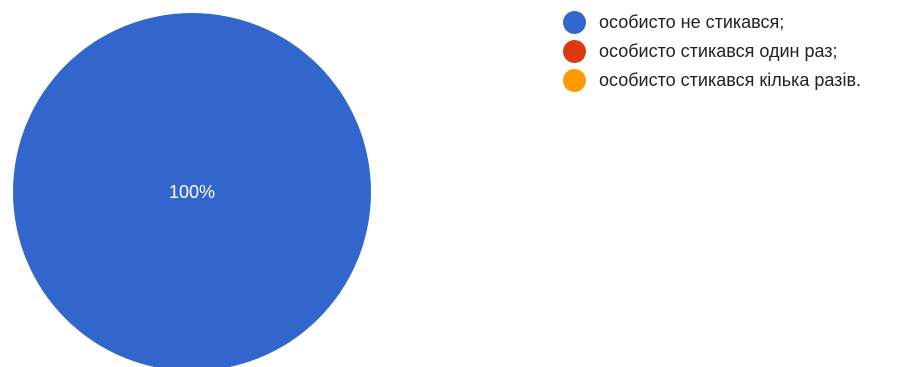 The height and width of the screenshot is (367, 918). I want to click on legend-label: особисто не стикався;, so click(692, 22).